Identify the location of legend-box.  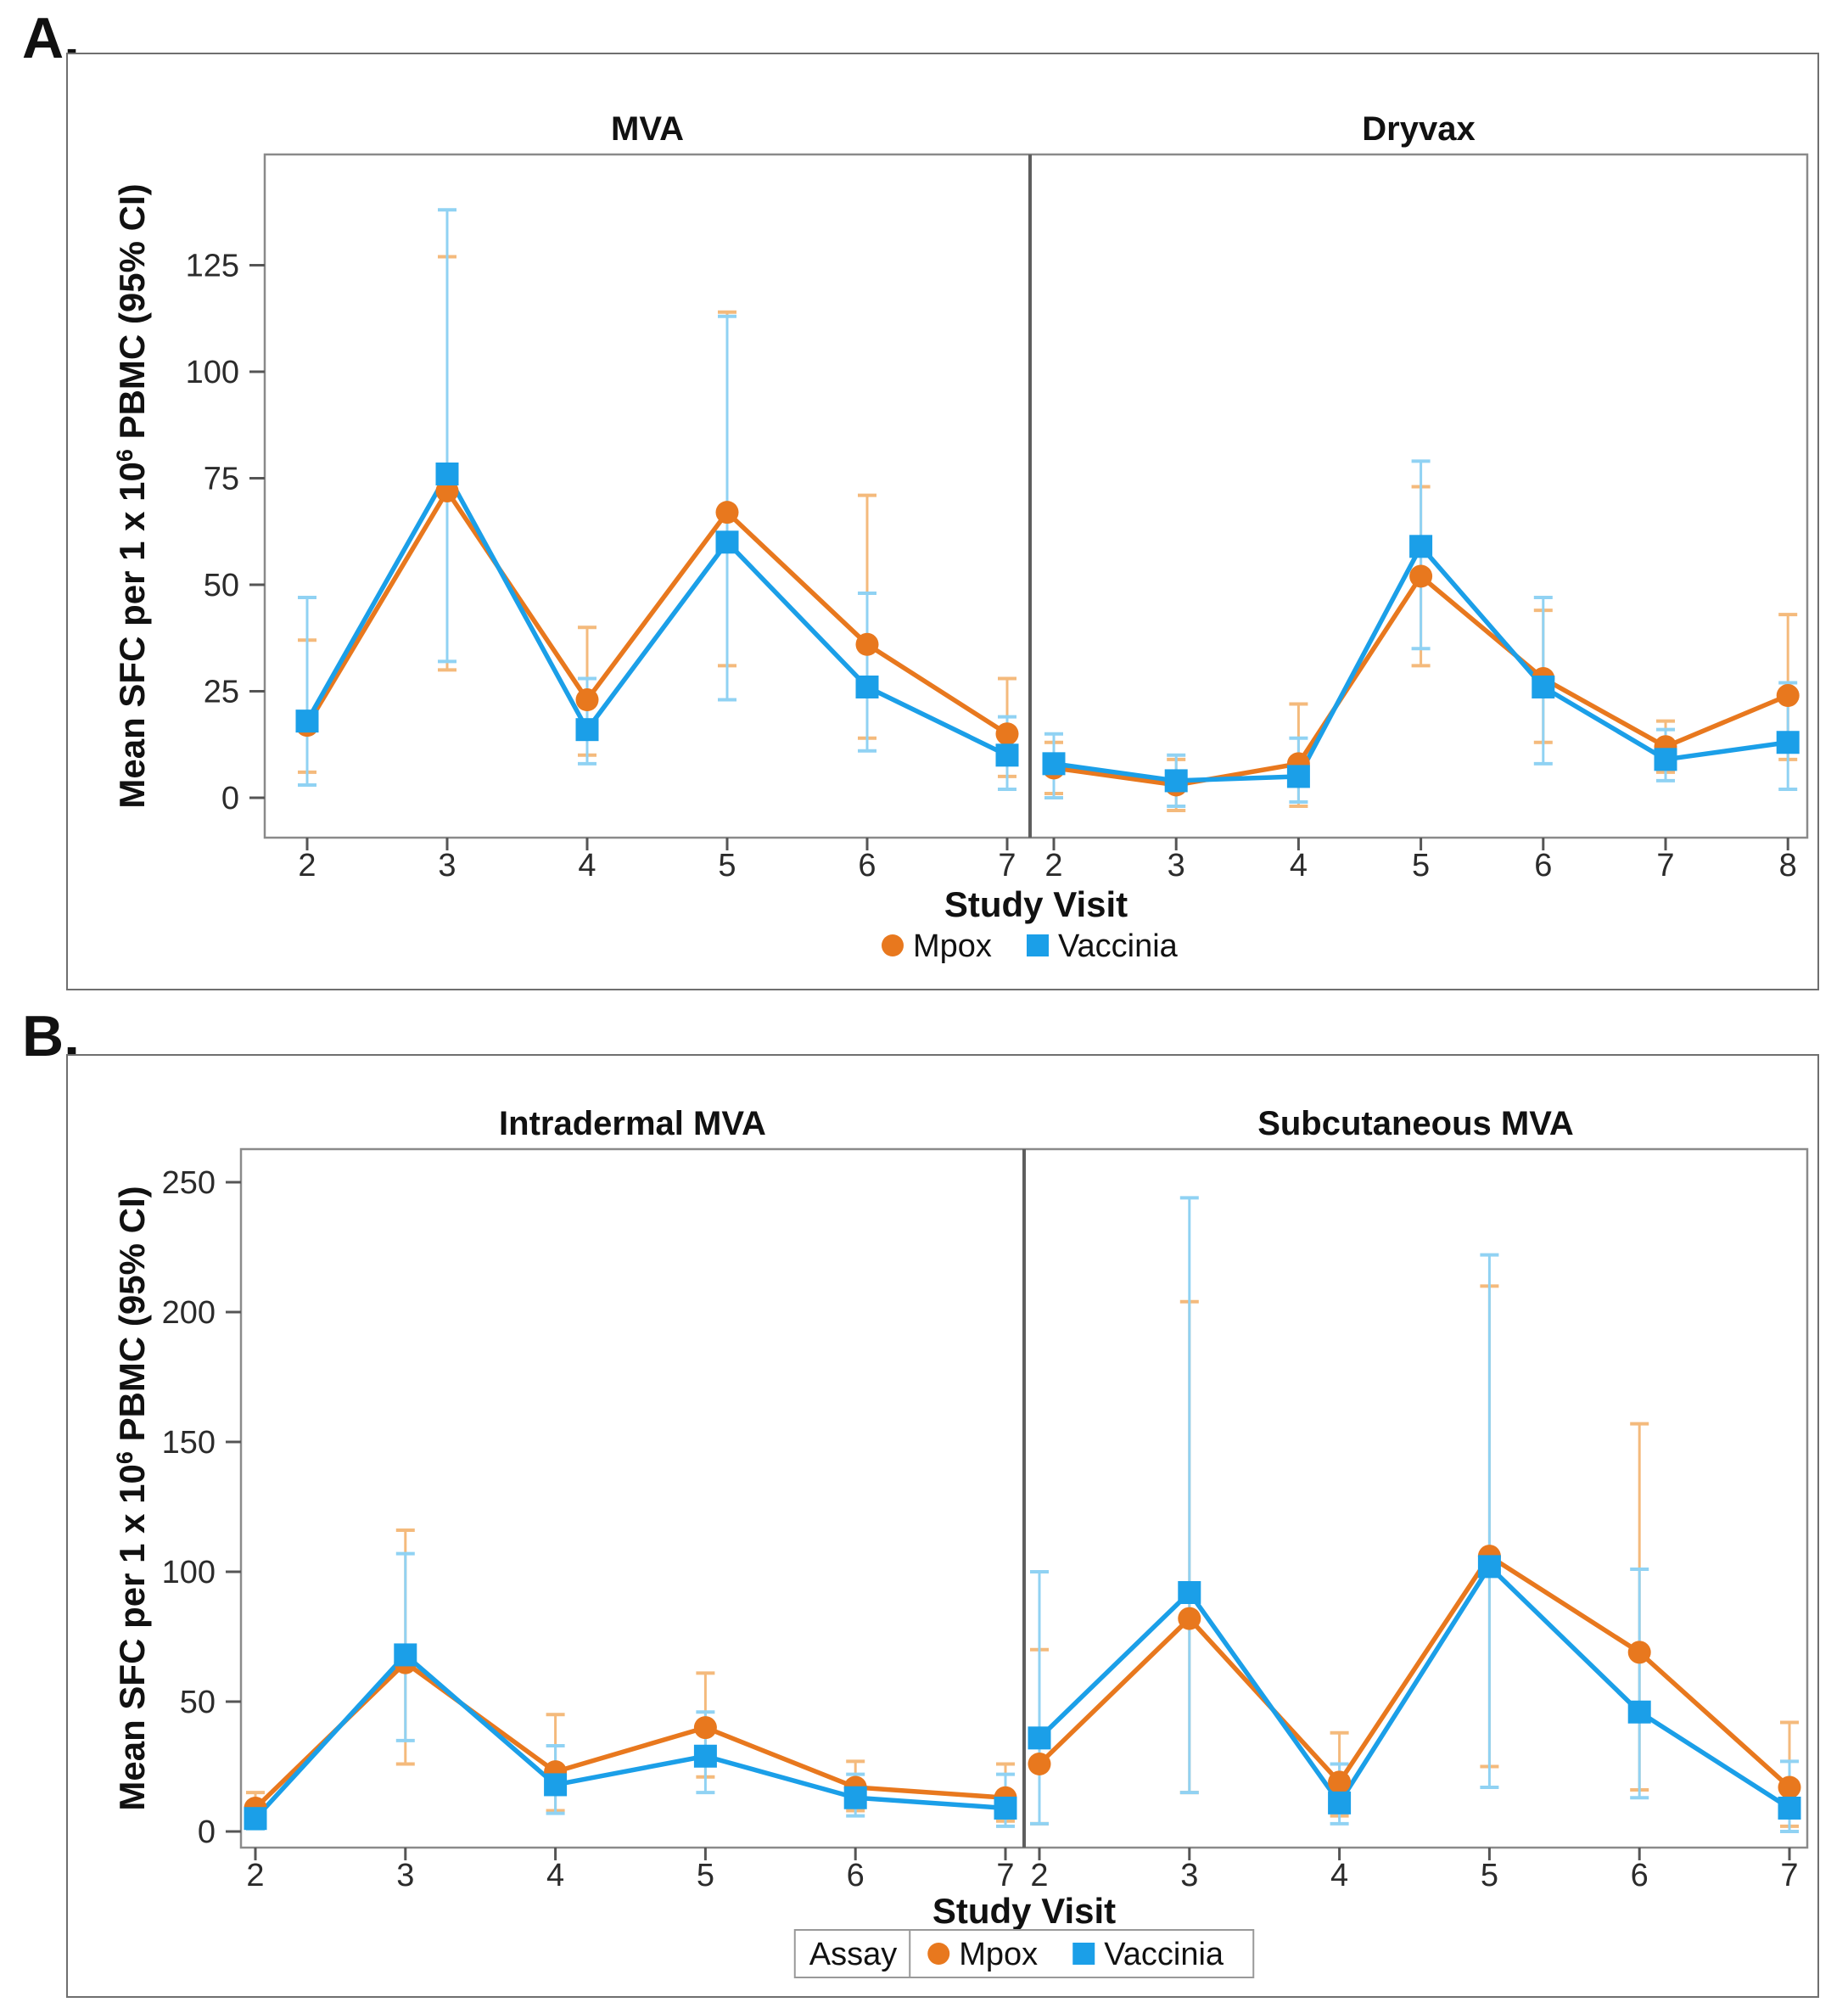
(1024, 1954).